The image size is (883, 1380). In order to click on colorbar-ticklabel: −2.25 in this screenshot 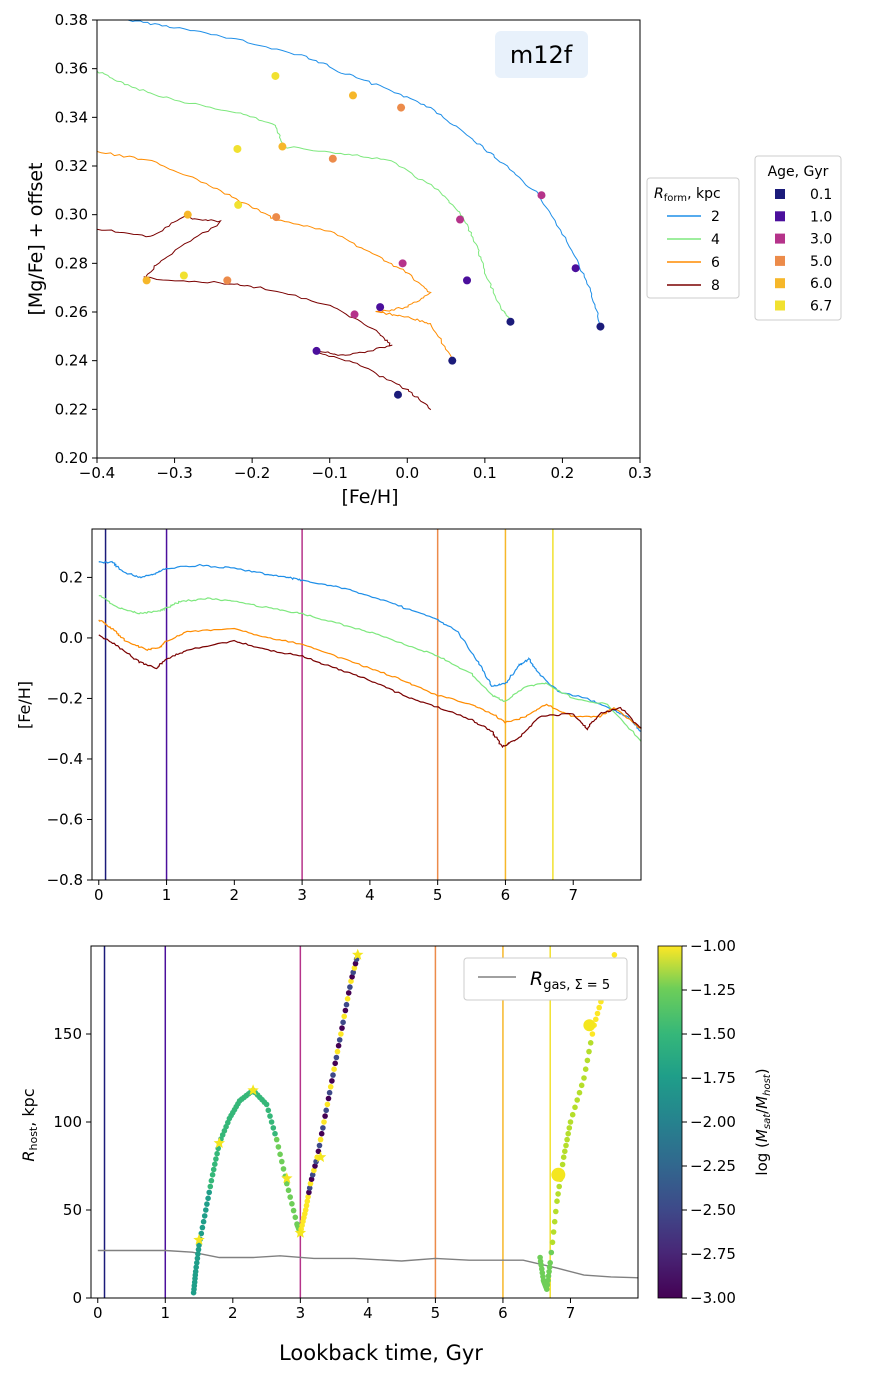, I will do `click(713, 1166)`.